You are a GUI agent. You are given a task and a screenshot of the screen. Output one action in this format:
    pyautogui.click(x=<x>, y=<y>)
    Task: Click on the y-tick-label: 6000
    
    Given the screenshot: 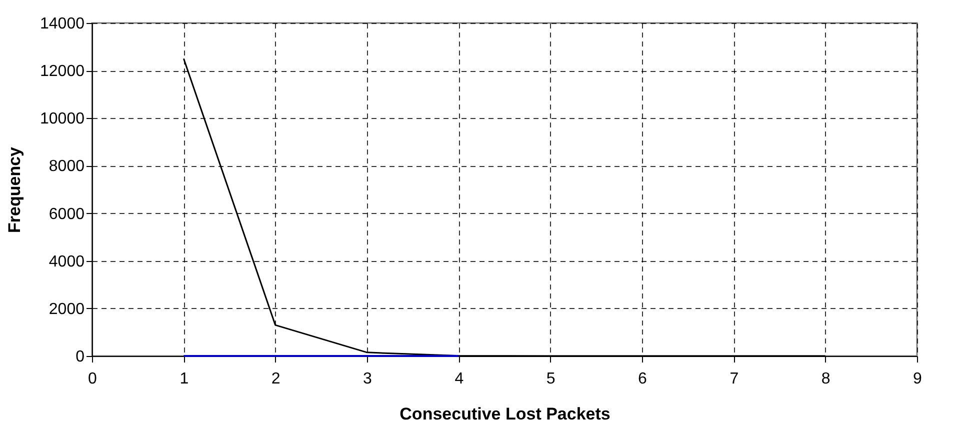 What is the action you would take?
    pyautogui.click(x=66, y=214)
    